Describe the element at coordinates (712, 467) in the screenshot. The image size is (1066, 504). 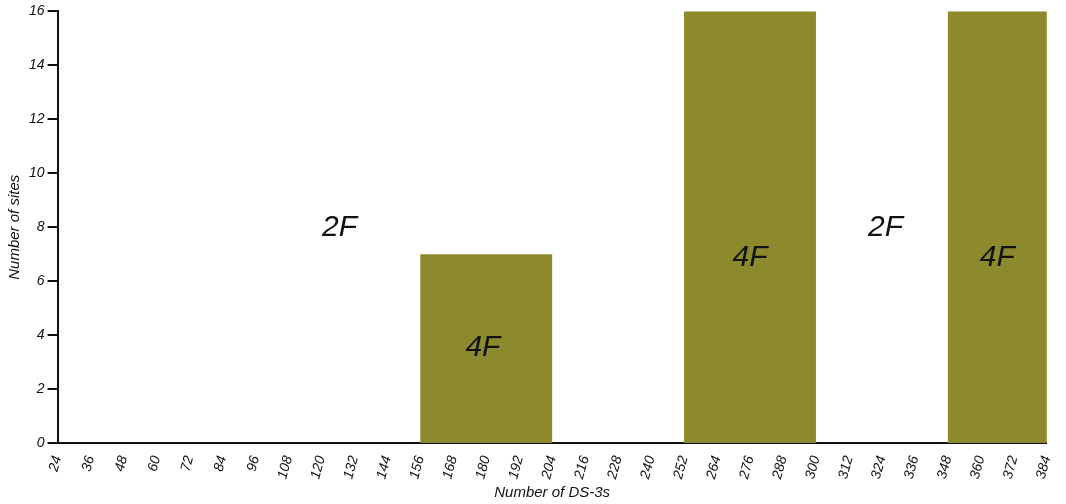
I see `x-tick-label: 264` at that location.